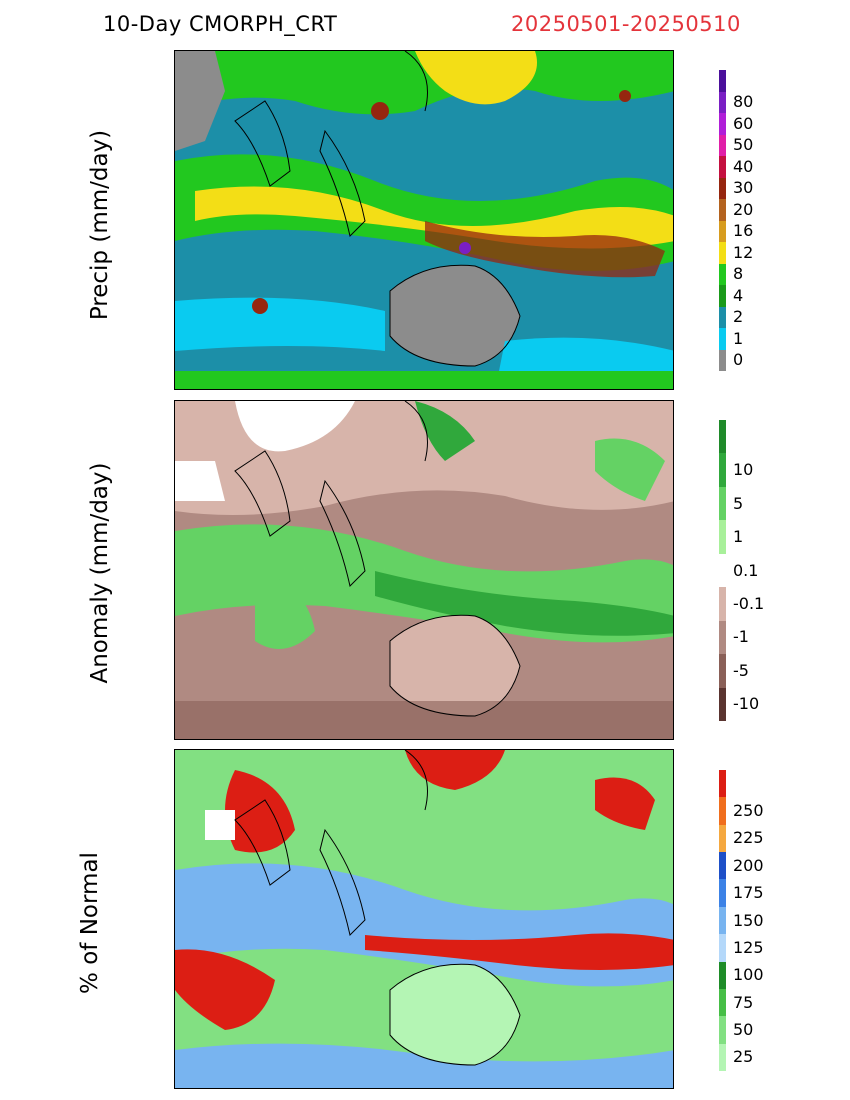 This screenshot has height=1100, width=850. What do you see at coordinates (748, 947) in the screenshot?
I see `colorbar-tick-label: 125` at bounding box center [748, 947].